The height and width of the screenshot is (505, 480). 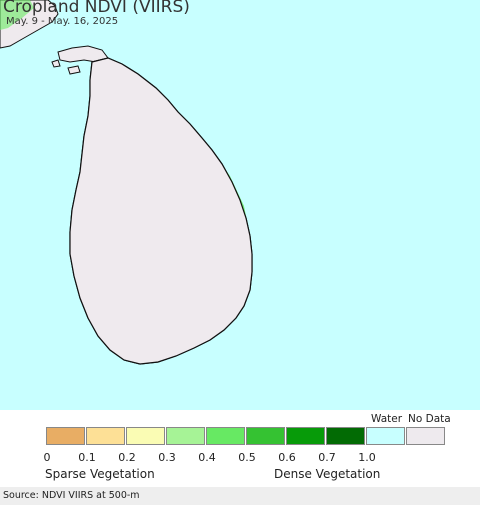 What do you see at coordinates (207, 457) in the screenshot?
I see `legend-tick-label: 0.4` at bounding box center [207, 457].